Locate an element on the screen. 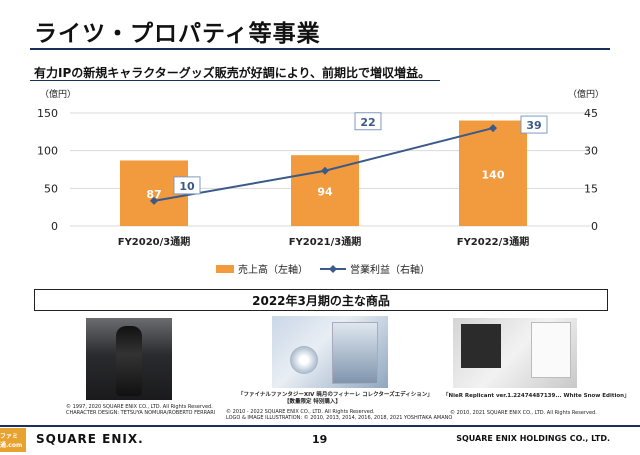  bar-data-label: 87 is located at coordinates (153, 194).